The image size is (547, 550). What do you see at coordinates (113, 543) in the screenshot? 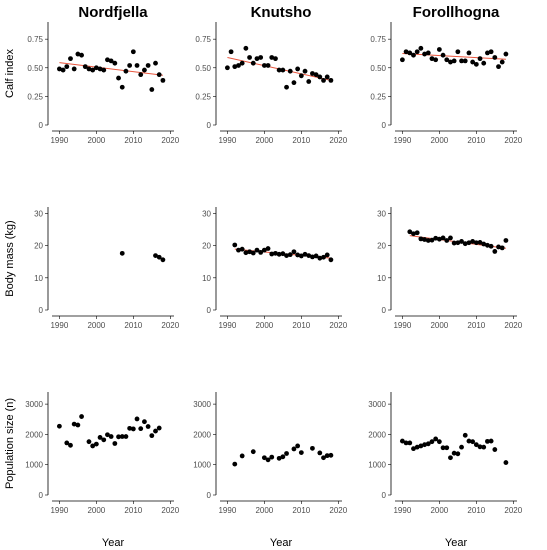
I see `x-axis-title-nordfjella: Year` at bounding box center [113, 543].